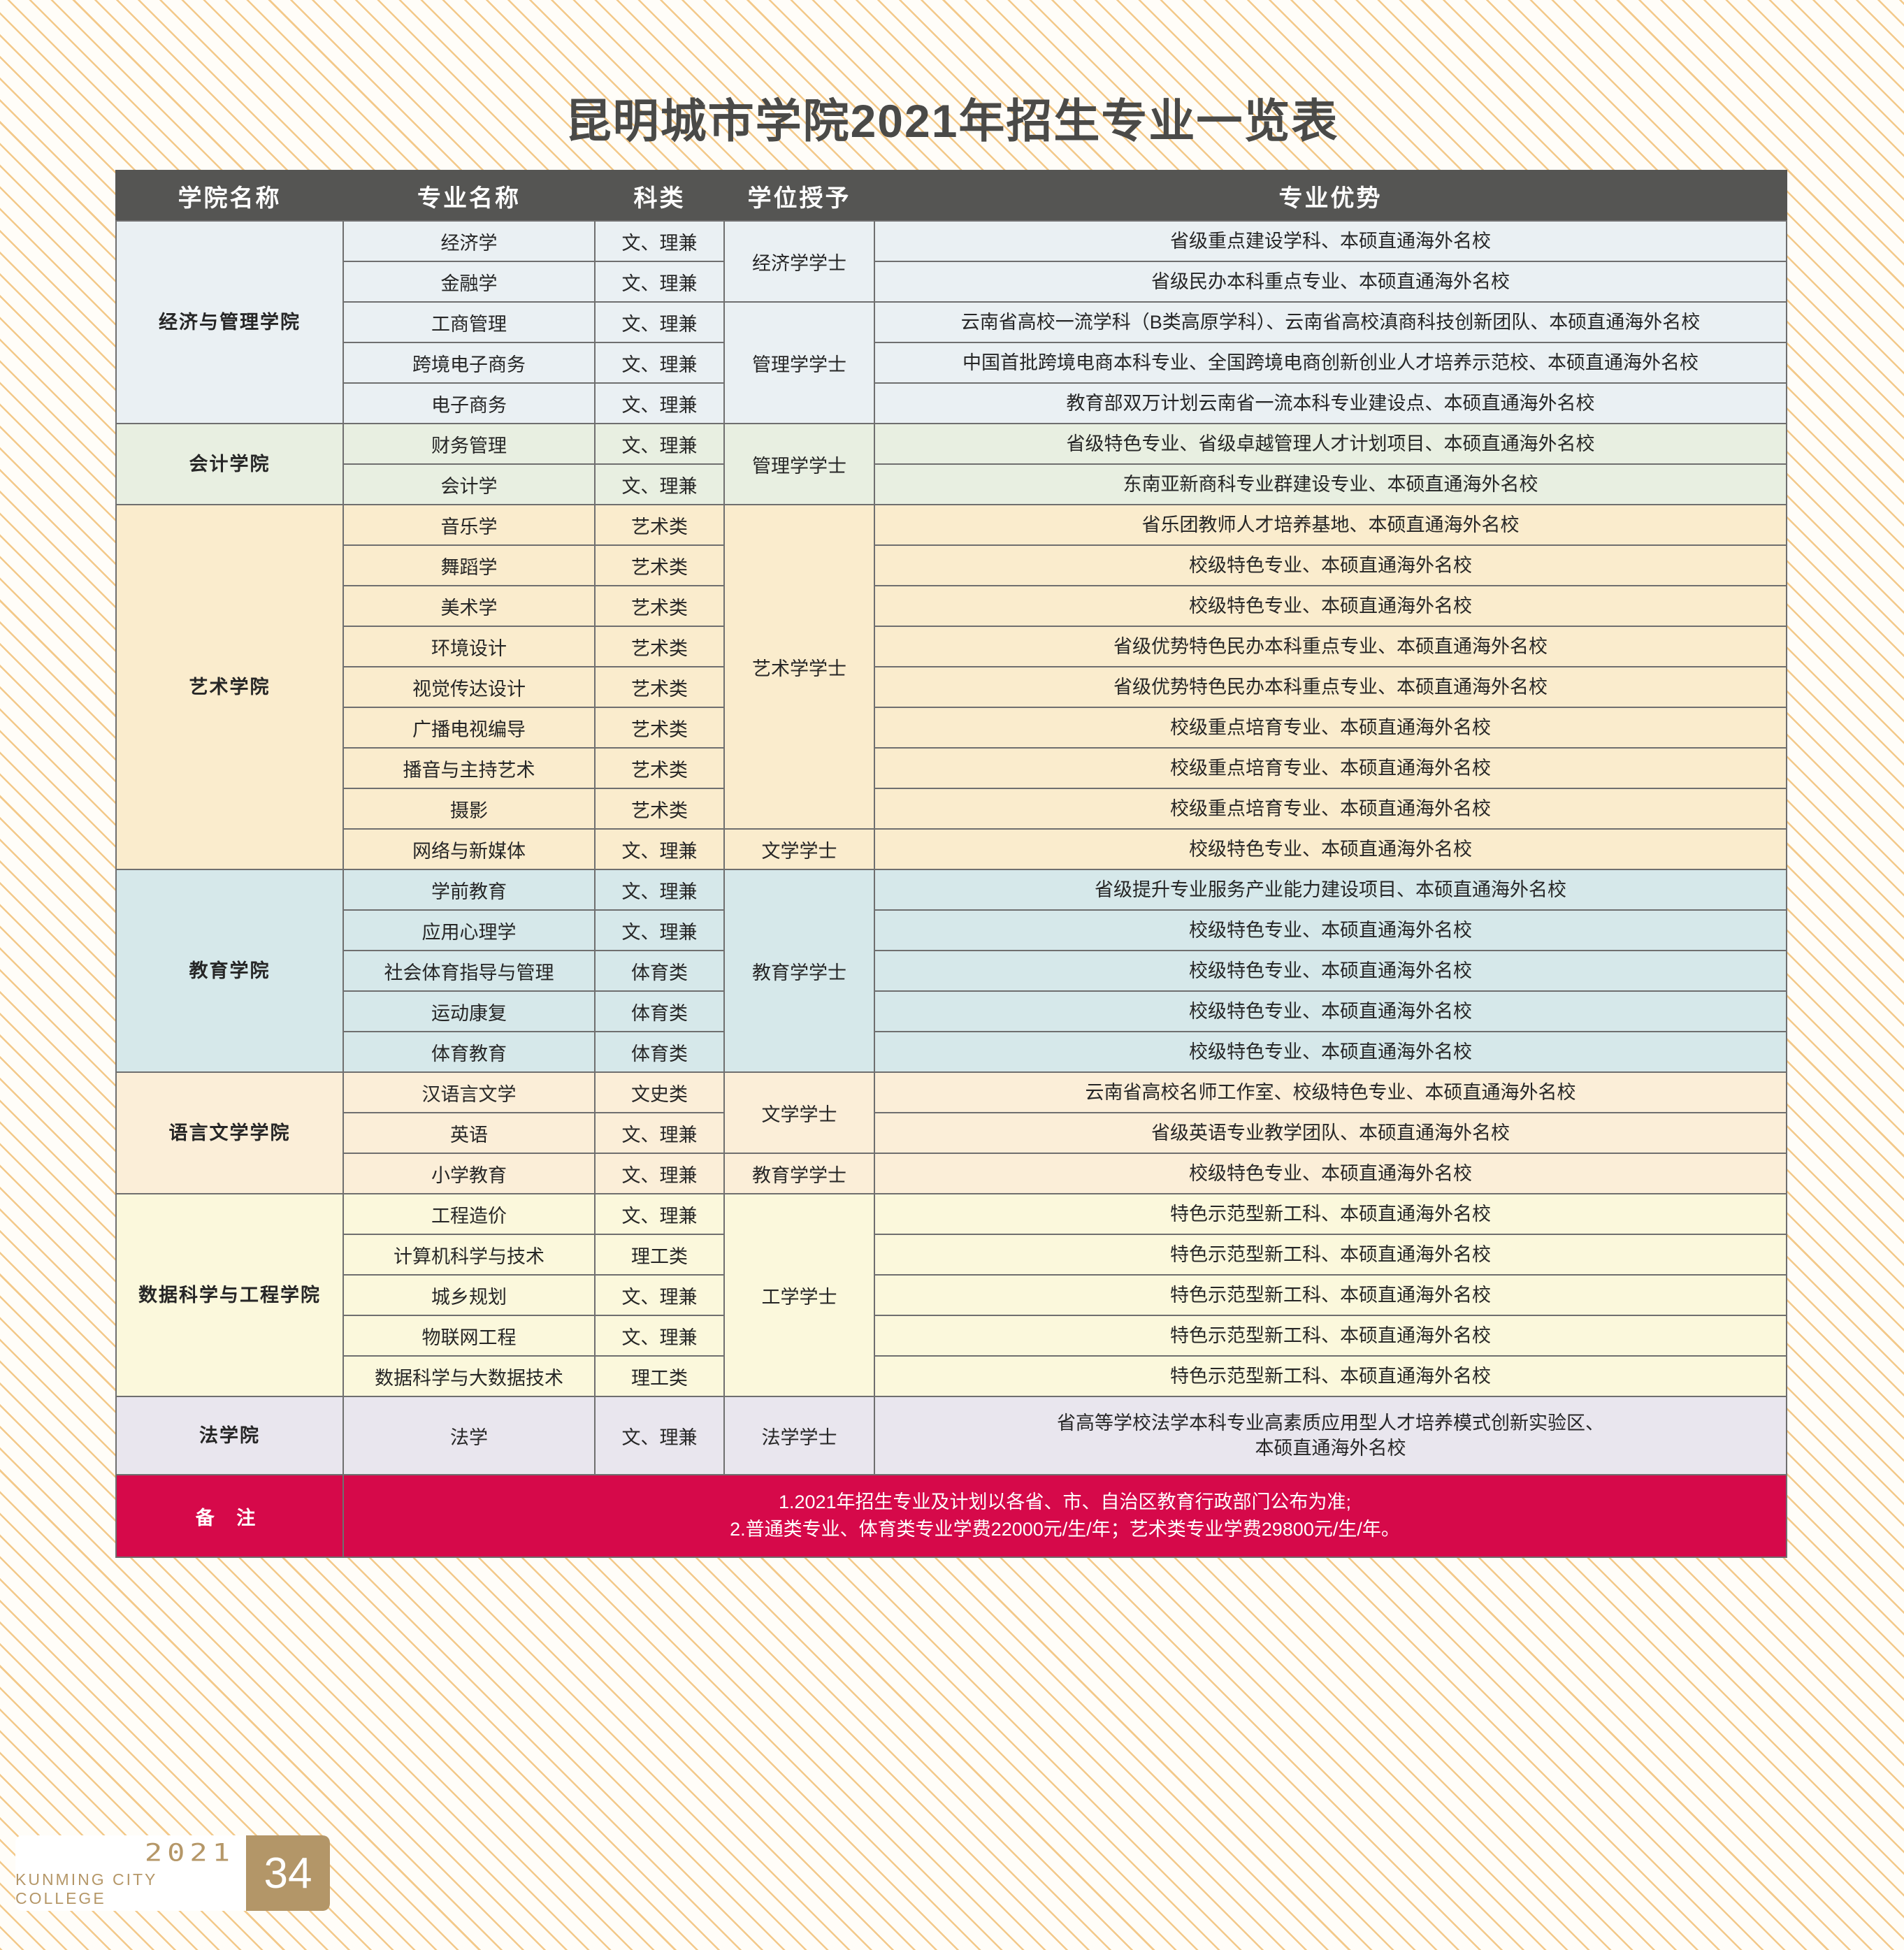  What do you see at coordinates (799, 1295) in the screenshot?
I see `degree-cell: 工学学士` at bounding box center [799, 1295].